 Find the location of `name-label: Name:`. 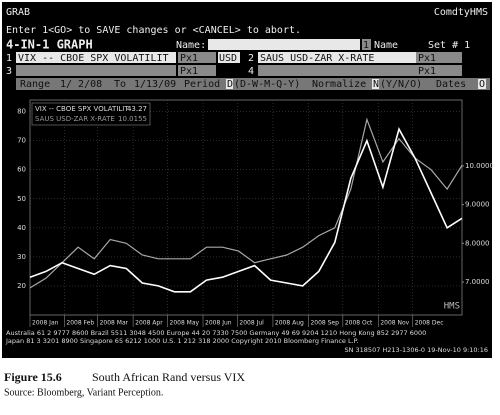

name-label: Name: is located at coordinates (191, 45).